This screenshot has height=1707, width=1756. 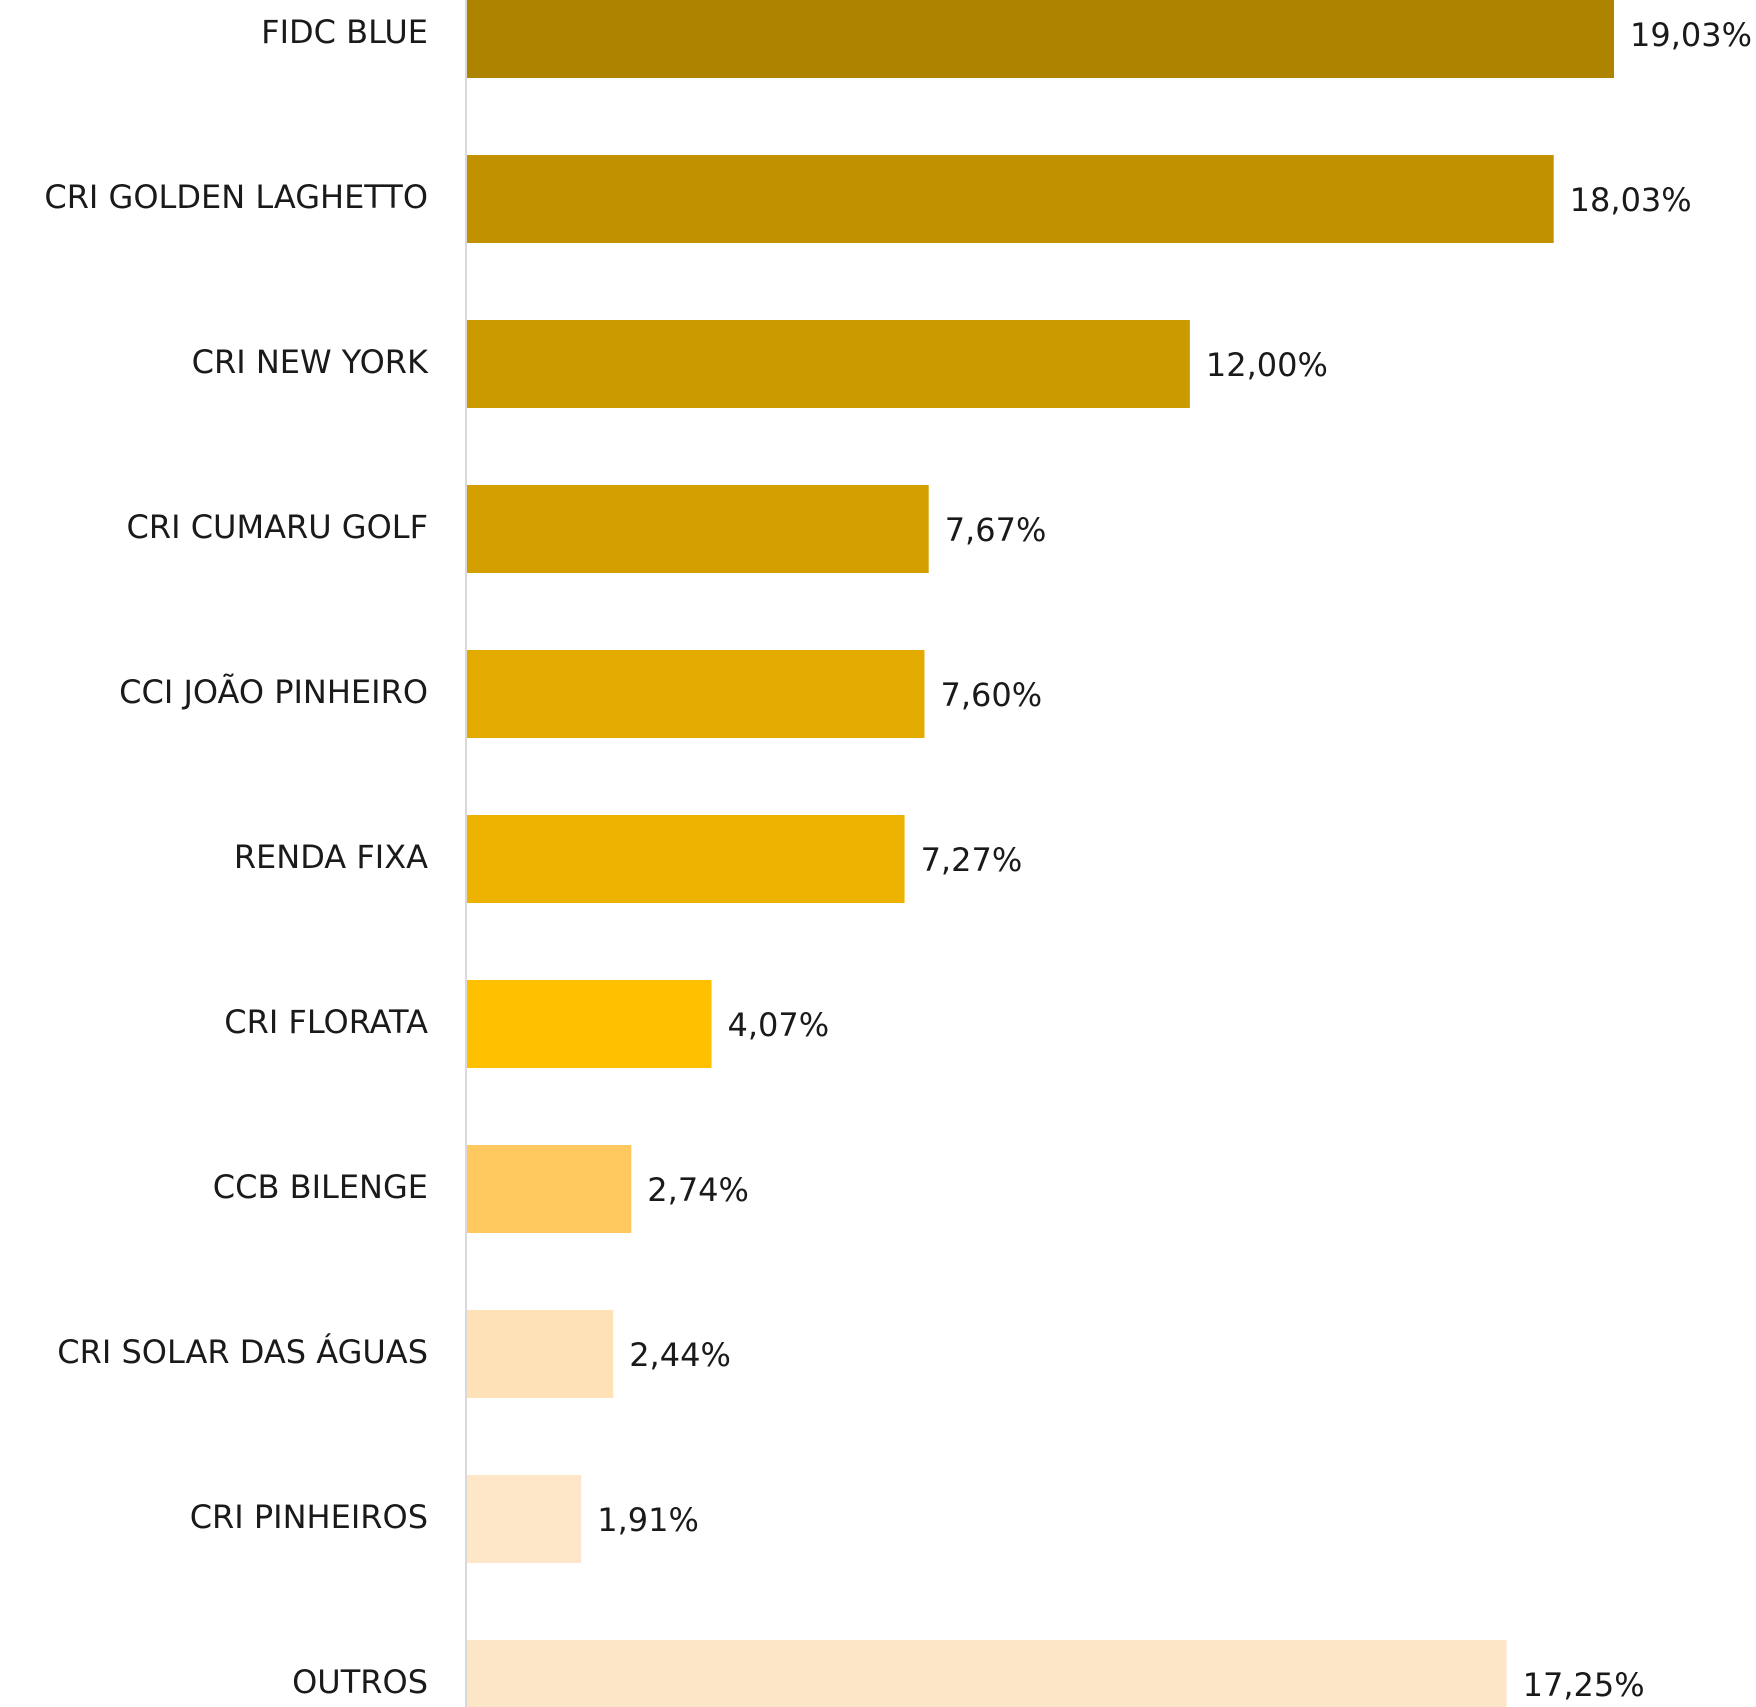 What do you see at coordinates (828, 364) in the screenshot?
I see `bar-cri-new-york` at bounding box center [828, 364].